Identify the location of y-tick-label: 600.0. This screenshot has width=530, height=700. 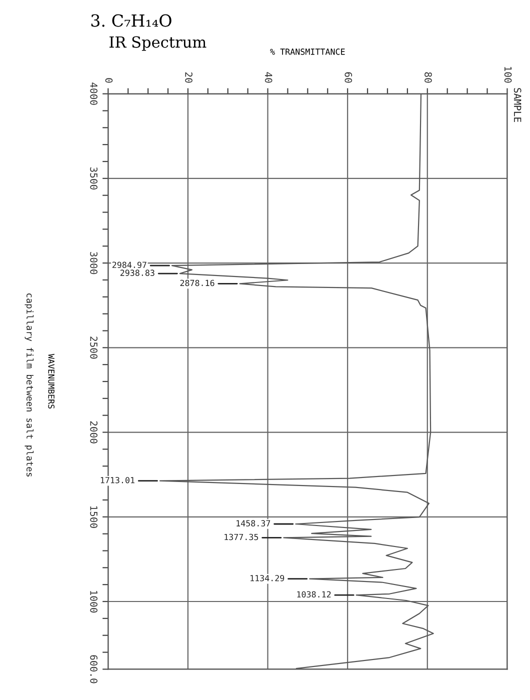
(94, 669).